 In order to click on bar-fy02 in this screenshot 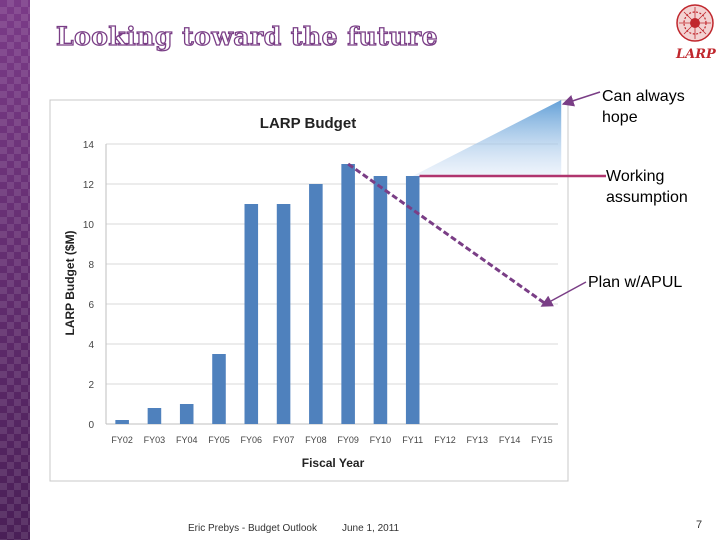, I will do `click(122, 422)`.